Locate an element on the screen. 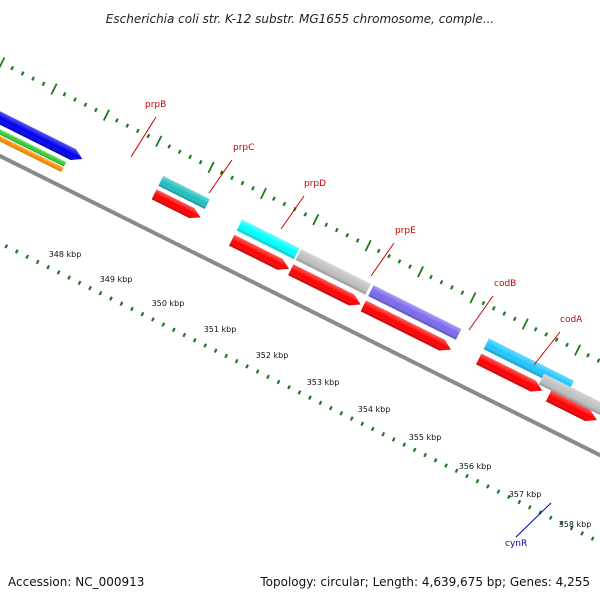 This screenshot has width=600, height=600. scale-label: 349 kbp is located at coordinates (116, 279).